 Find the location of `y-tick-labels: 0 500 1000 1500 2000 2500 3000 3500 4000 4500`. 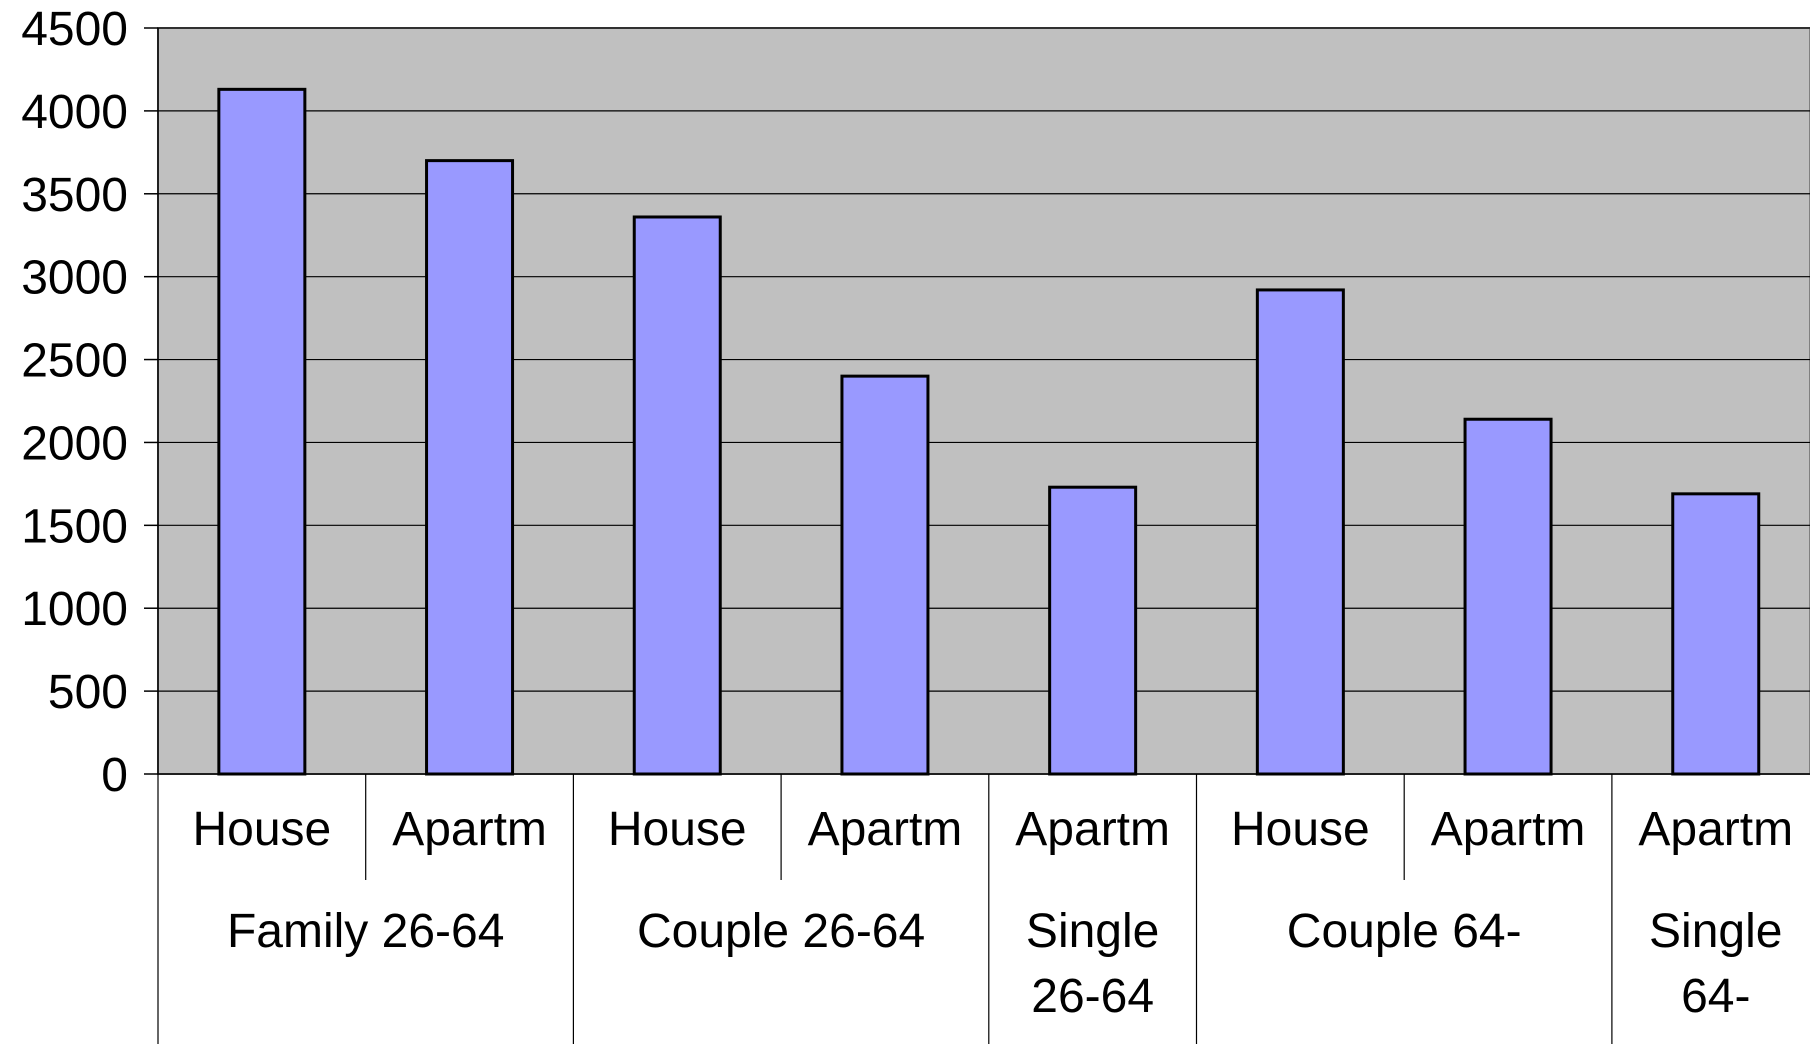

y-tick-labels: 0 500 1000 1500 2000 2500 3000 3500 4000 4500 is located at coordinates (74, 402).